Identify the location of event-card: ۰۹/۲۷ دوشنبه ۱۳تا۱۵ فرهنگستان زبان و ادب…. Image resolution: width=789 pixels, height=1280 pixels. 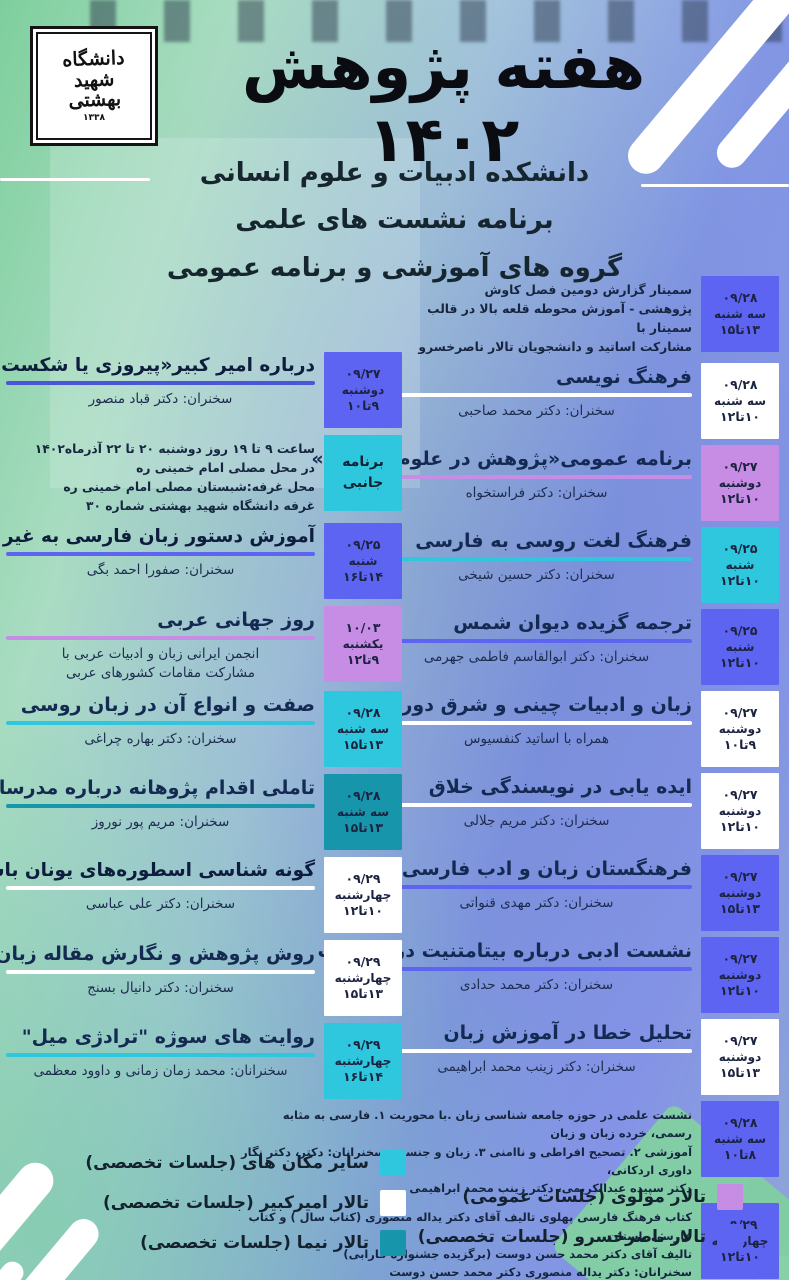
(580, 893).